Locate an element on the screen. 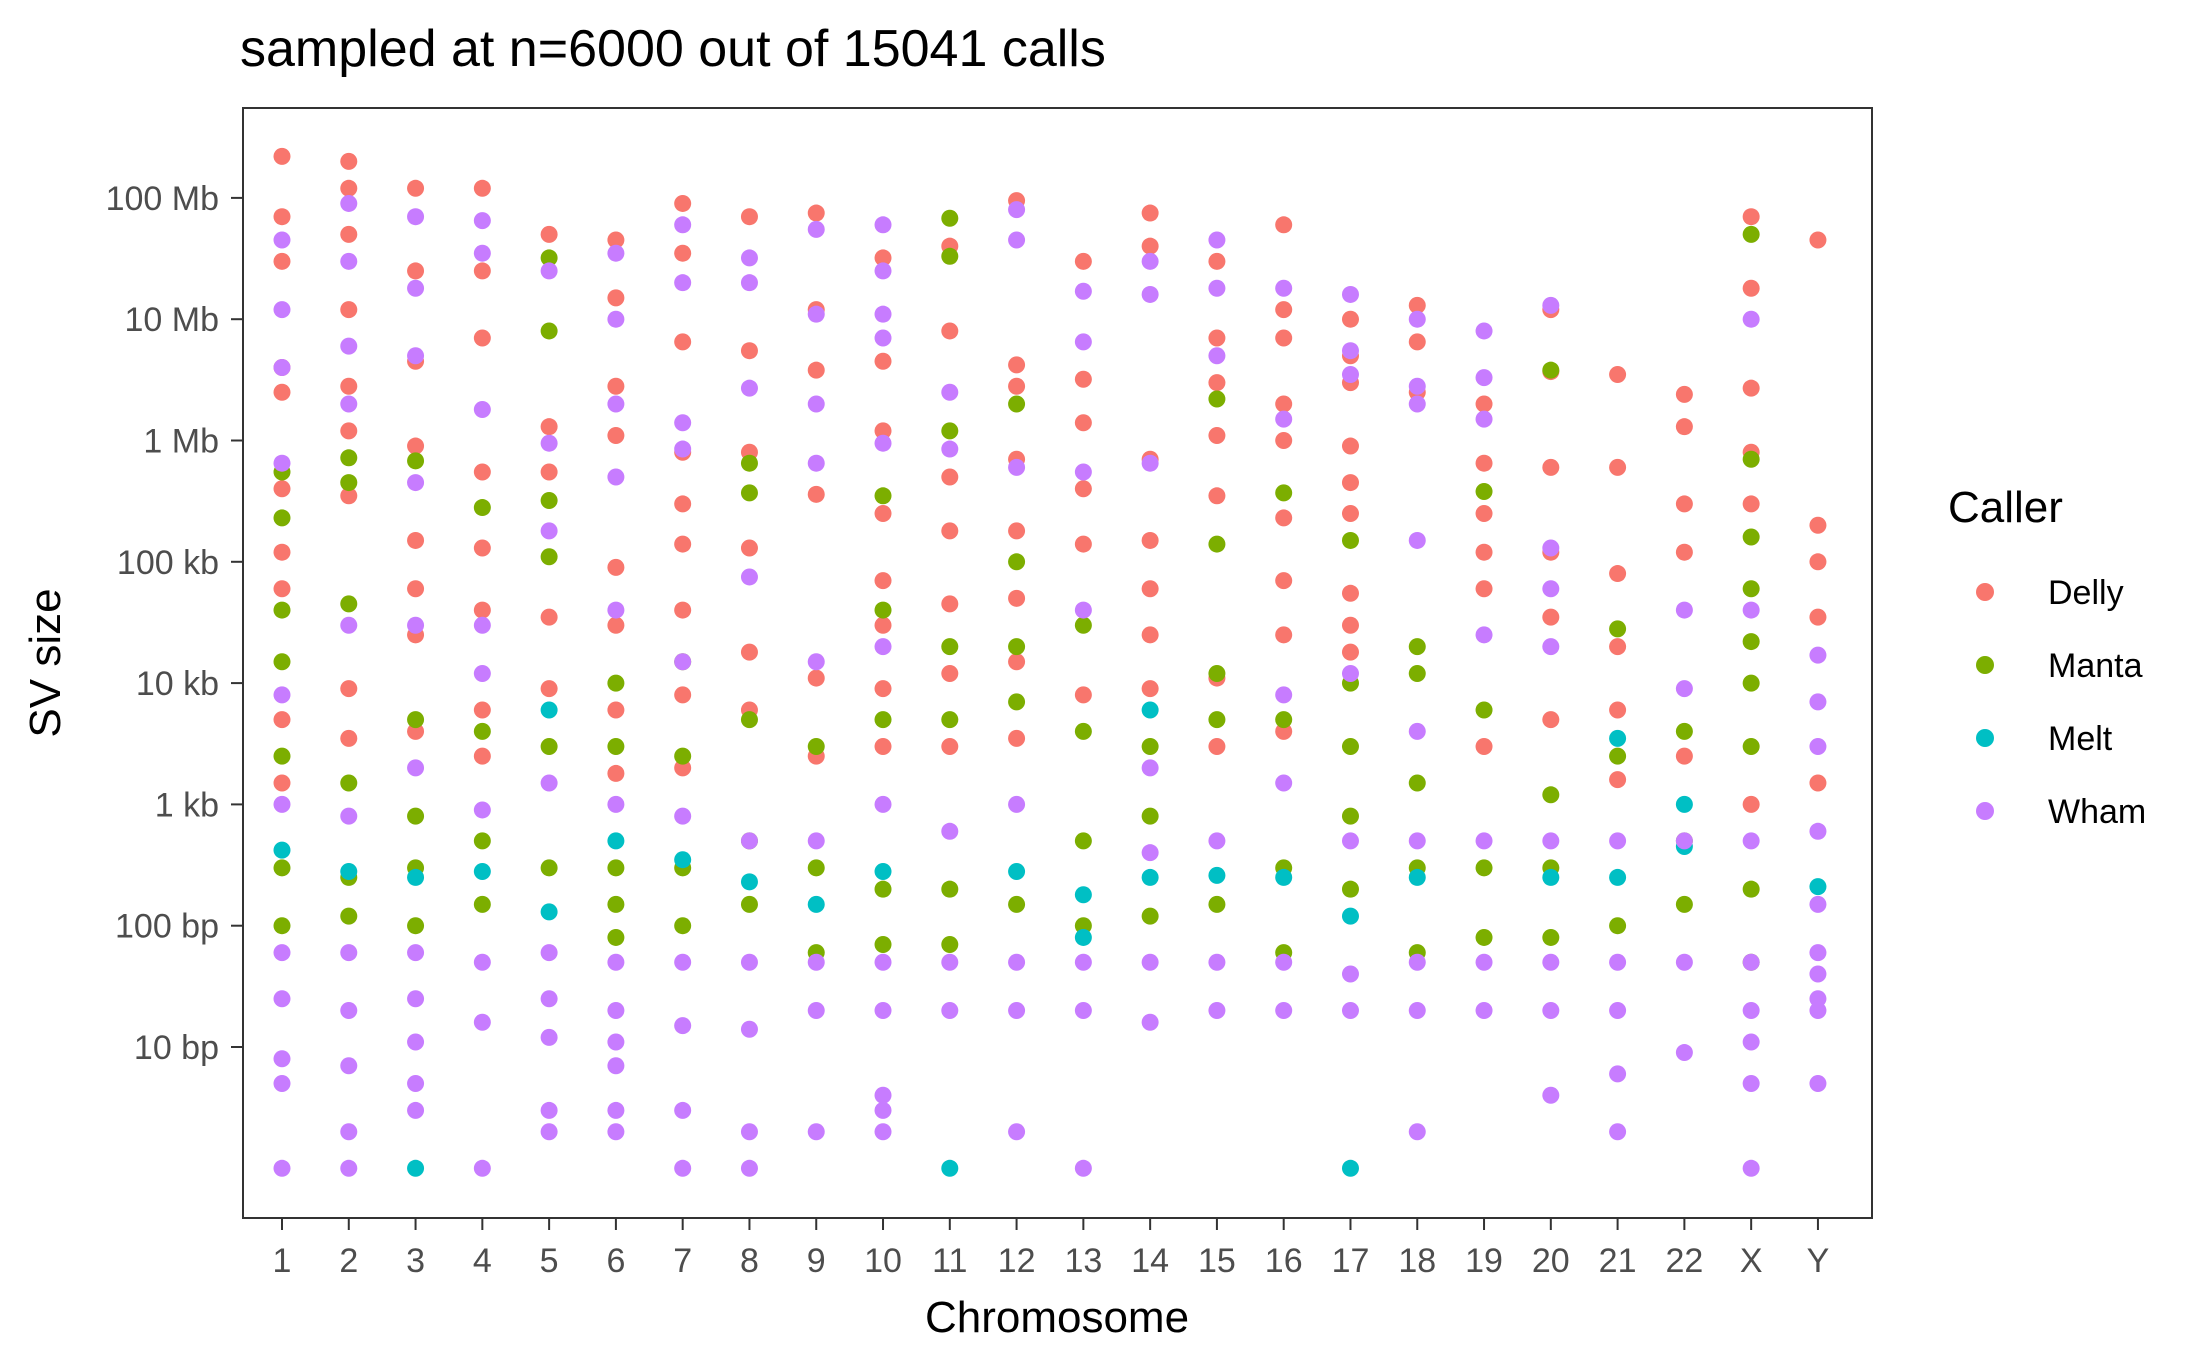 This screenshot has width=2187, height=1350. x-axis: 1 2 3 4 5 6 7 8 9 10 11 12 13 14 15 16 17 18 19 20 21 22 X Y is located at coordinates (1051, 1249).